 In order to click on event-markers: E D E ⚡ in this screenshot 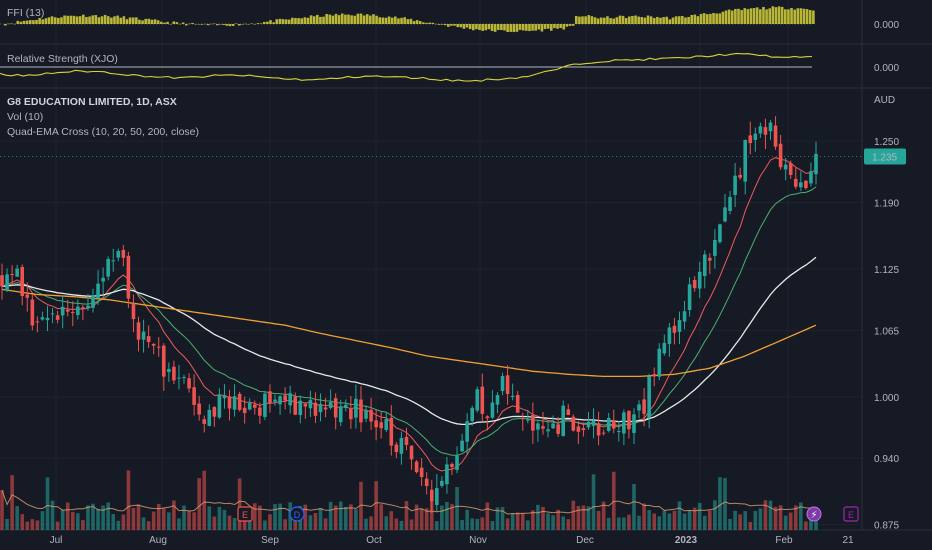, I will do `click(548, 514)`.